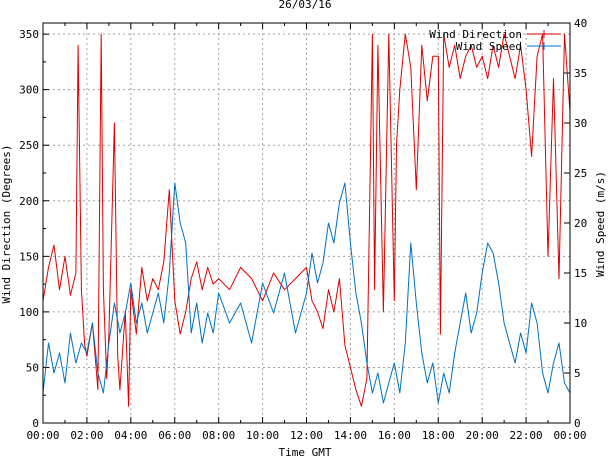 The width and height of the screenshot is (611, 459). Describe the element at coordinates (600, 224) in the screenshot. I see `y-right-axis-label: Wind Speed (m/s)` at that location.